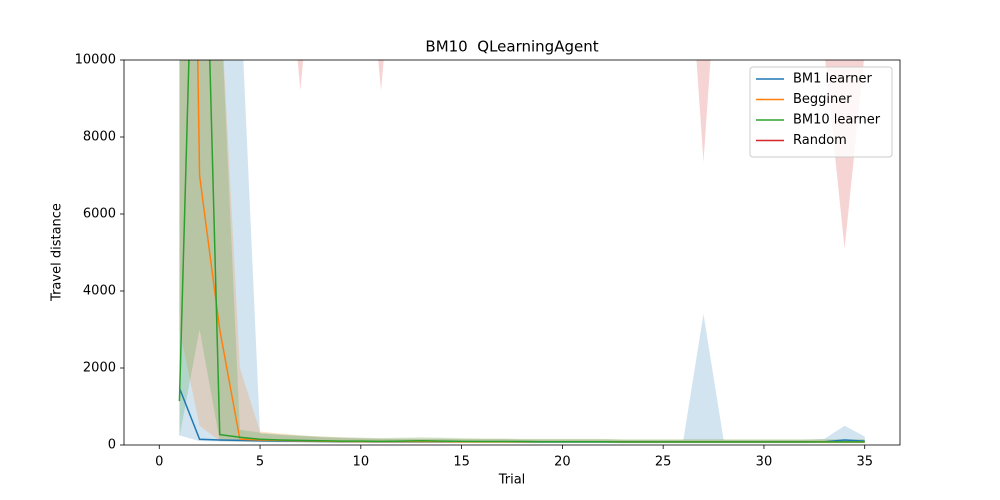 This screenshot has width=1000, height=500. Describe the element at coordinates (99, 137) in the screenshot. I see `y-tick-label: 8000` at that location.